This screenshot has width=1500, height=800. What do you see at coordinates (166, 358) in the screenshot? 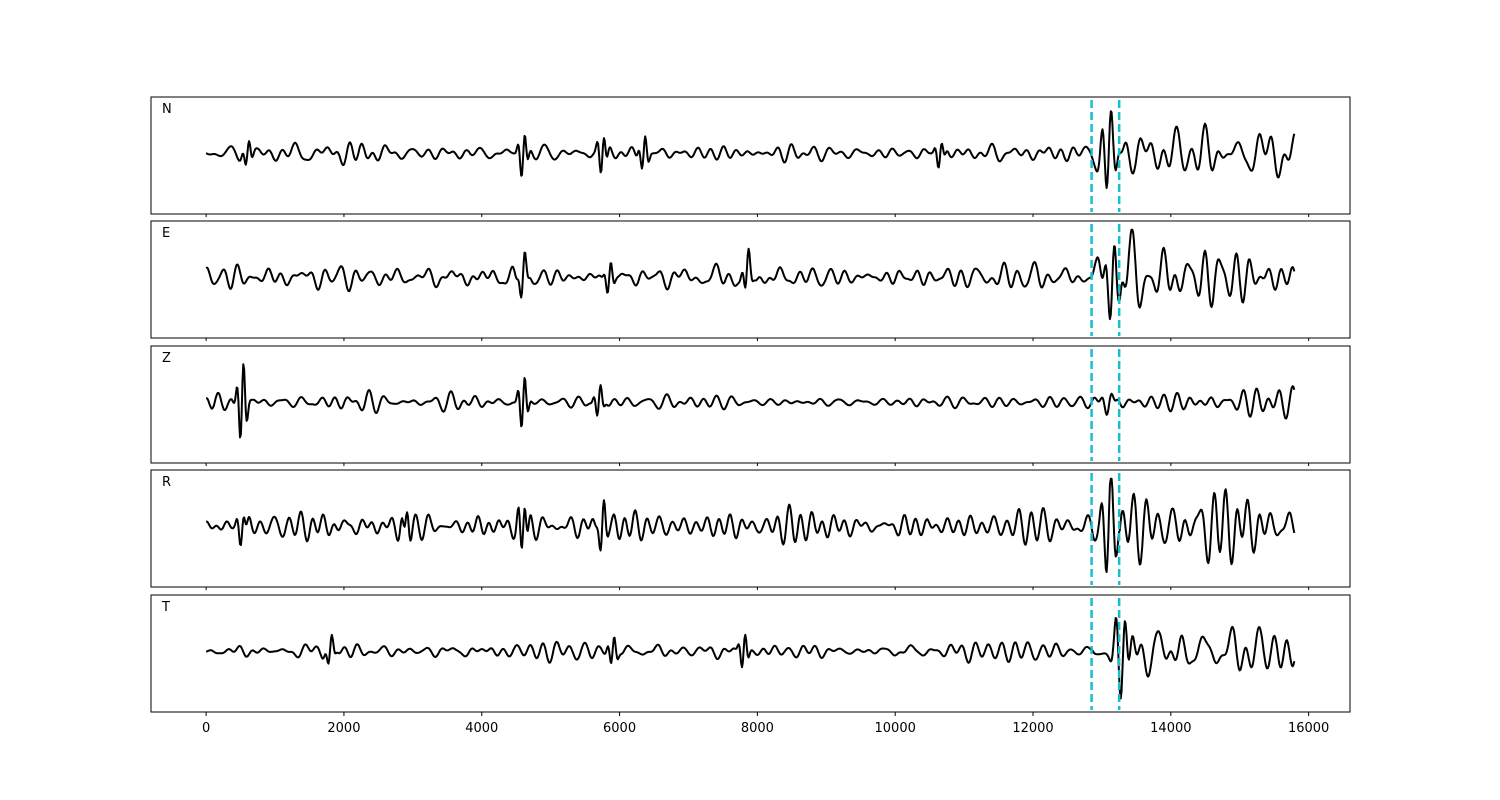
I see `component-label: Z` at bounding box center [166, 358].